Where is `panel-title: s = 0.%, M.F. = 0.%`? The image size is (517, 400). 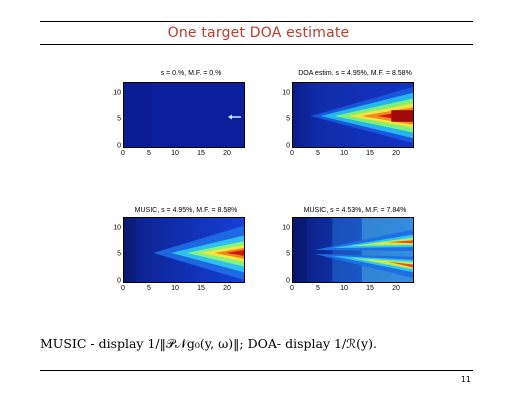 panel-title: s = 0.%, M.F. = 0.% is located at coordinates (191, 73).